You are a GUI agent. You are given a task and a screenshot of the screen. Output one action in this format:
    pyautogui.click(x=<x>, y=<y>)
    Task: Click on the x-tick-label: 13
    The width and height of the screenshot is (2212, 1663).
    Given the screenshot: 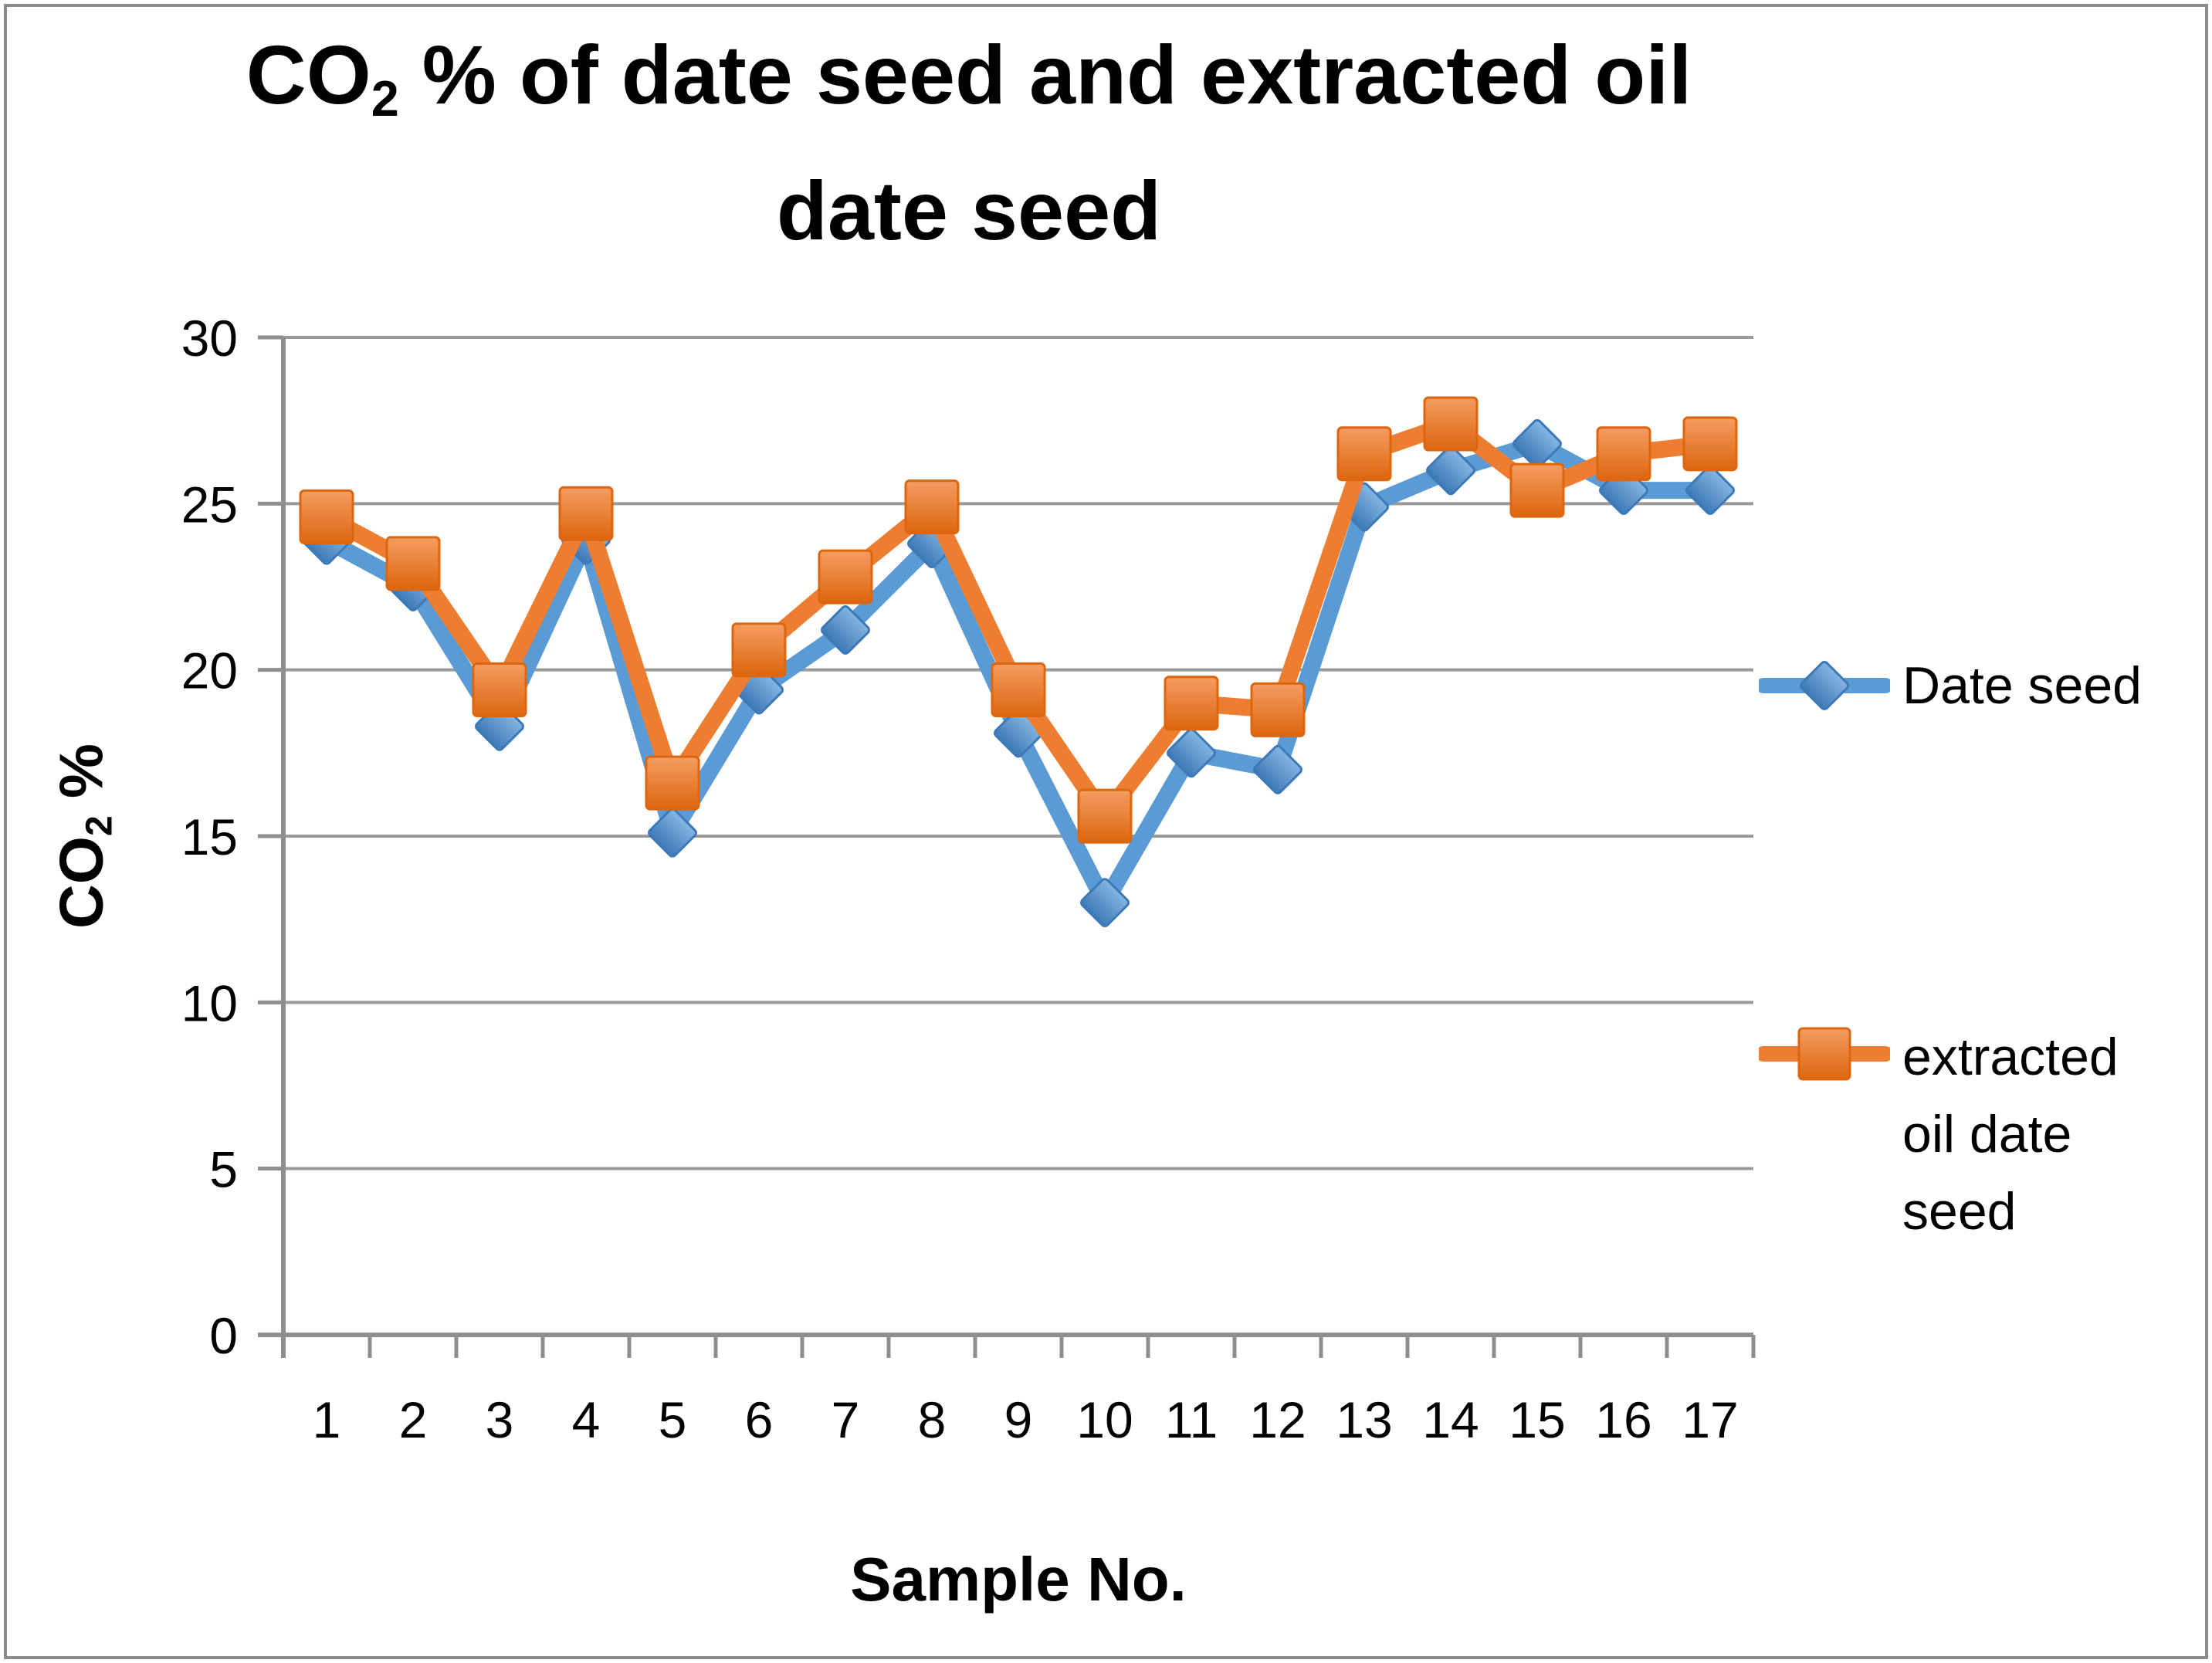 What is the action you would take?
    pyautogui.click(x=1364, y=1419)
    